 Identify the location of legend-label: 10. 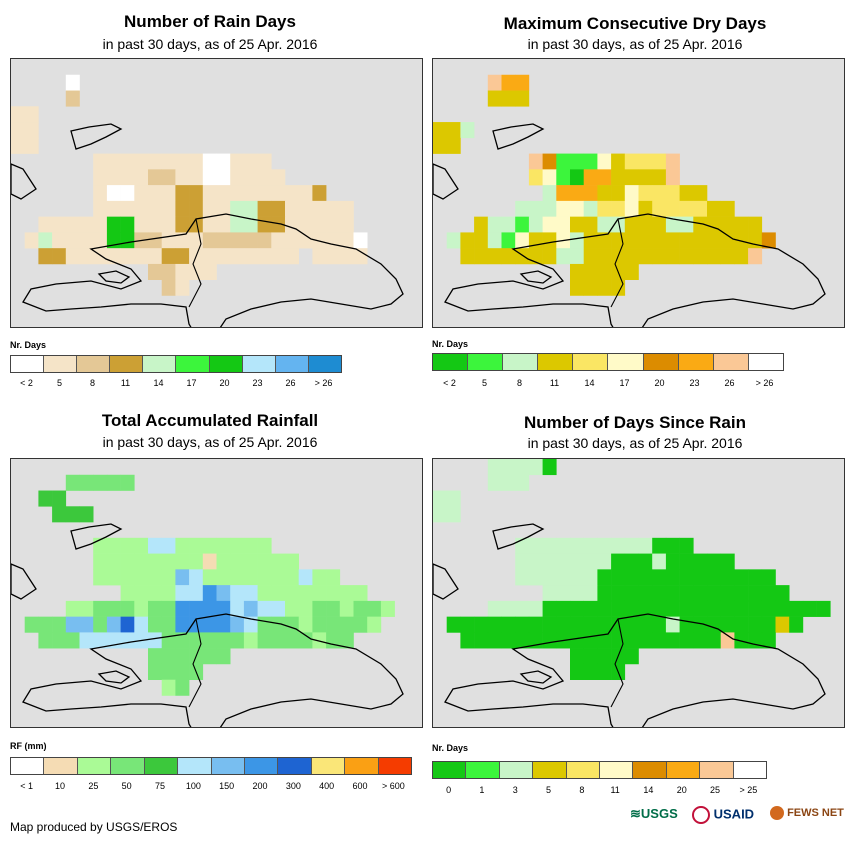
(60, 786).